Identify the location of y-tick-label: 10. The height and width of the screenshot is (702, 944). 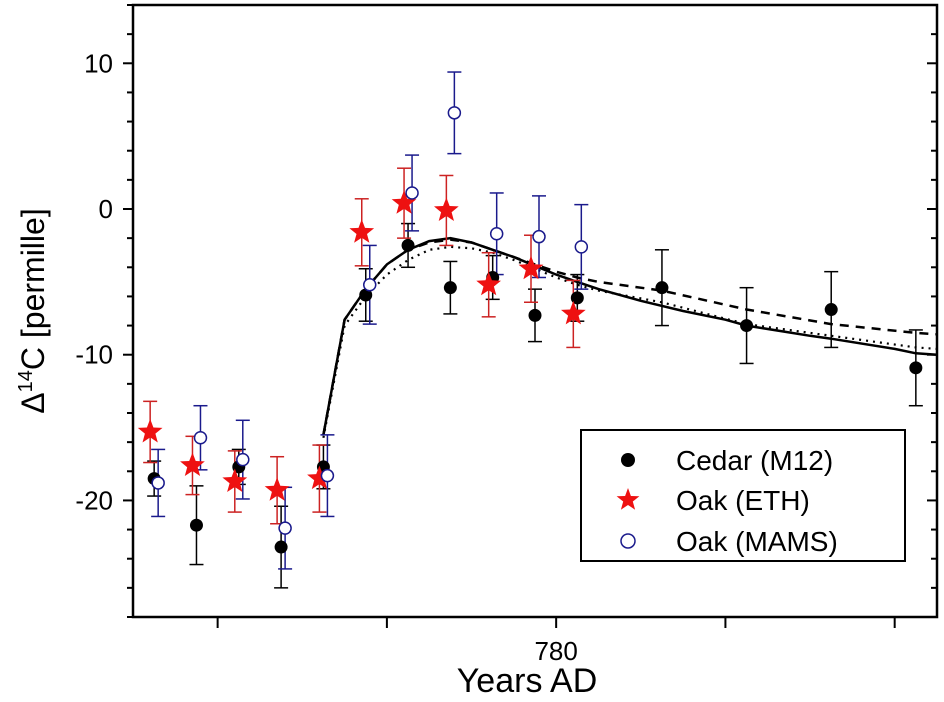
(98, 63).